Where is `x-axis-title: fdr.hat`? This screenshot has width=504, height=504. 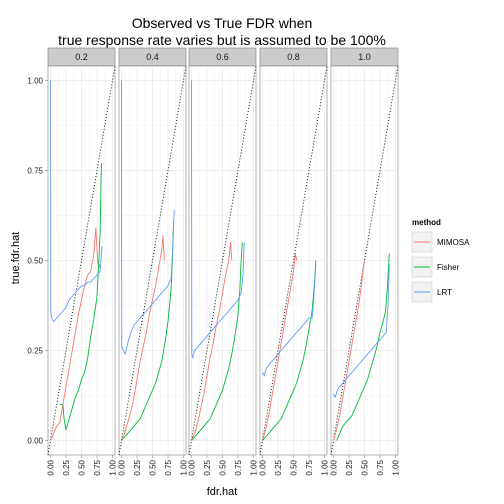 x-axis-title: fdr.hat is located at coordinates (222, 492).